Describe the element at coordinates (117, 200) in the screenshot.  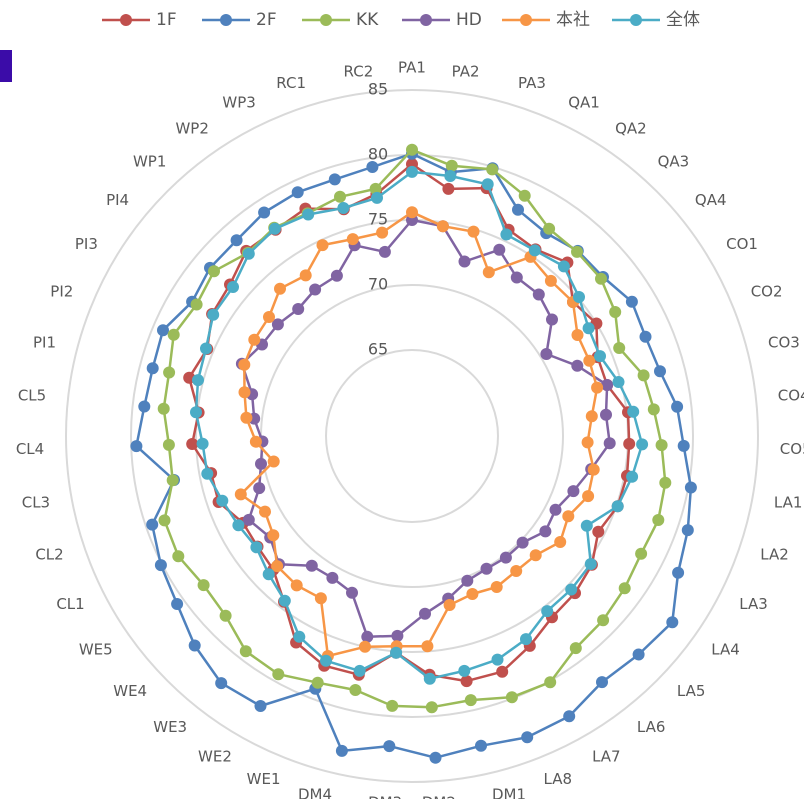
I see `category-label: PI4` at that location.